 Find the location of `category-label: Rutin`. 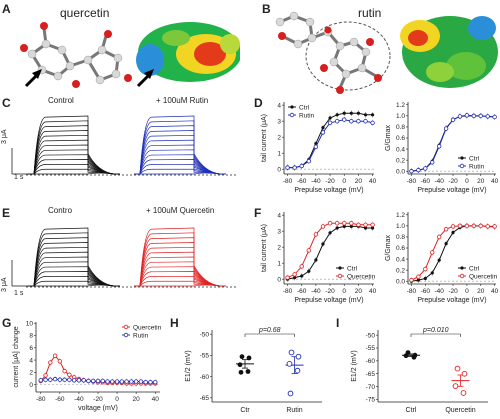

category-label: Rutin is located at coordinates (294, 410).